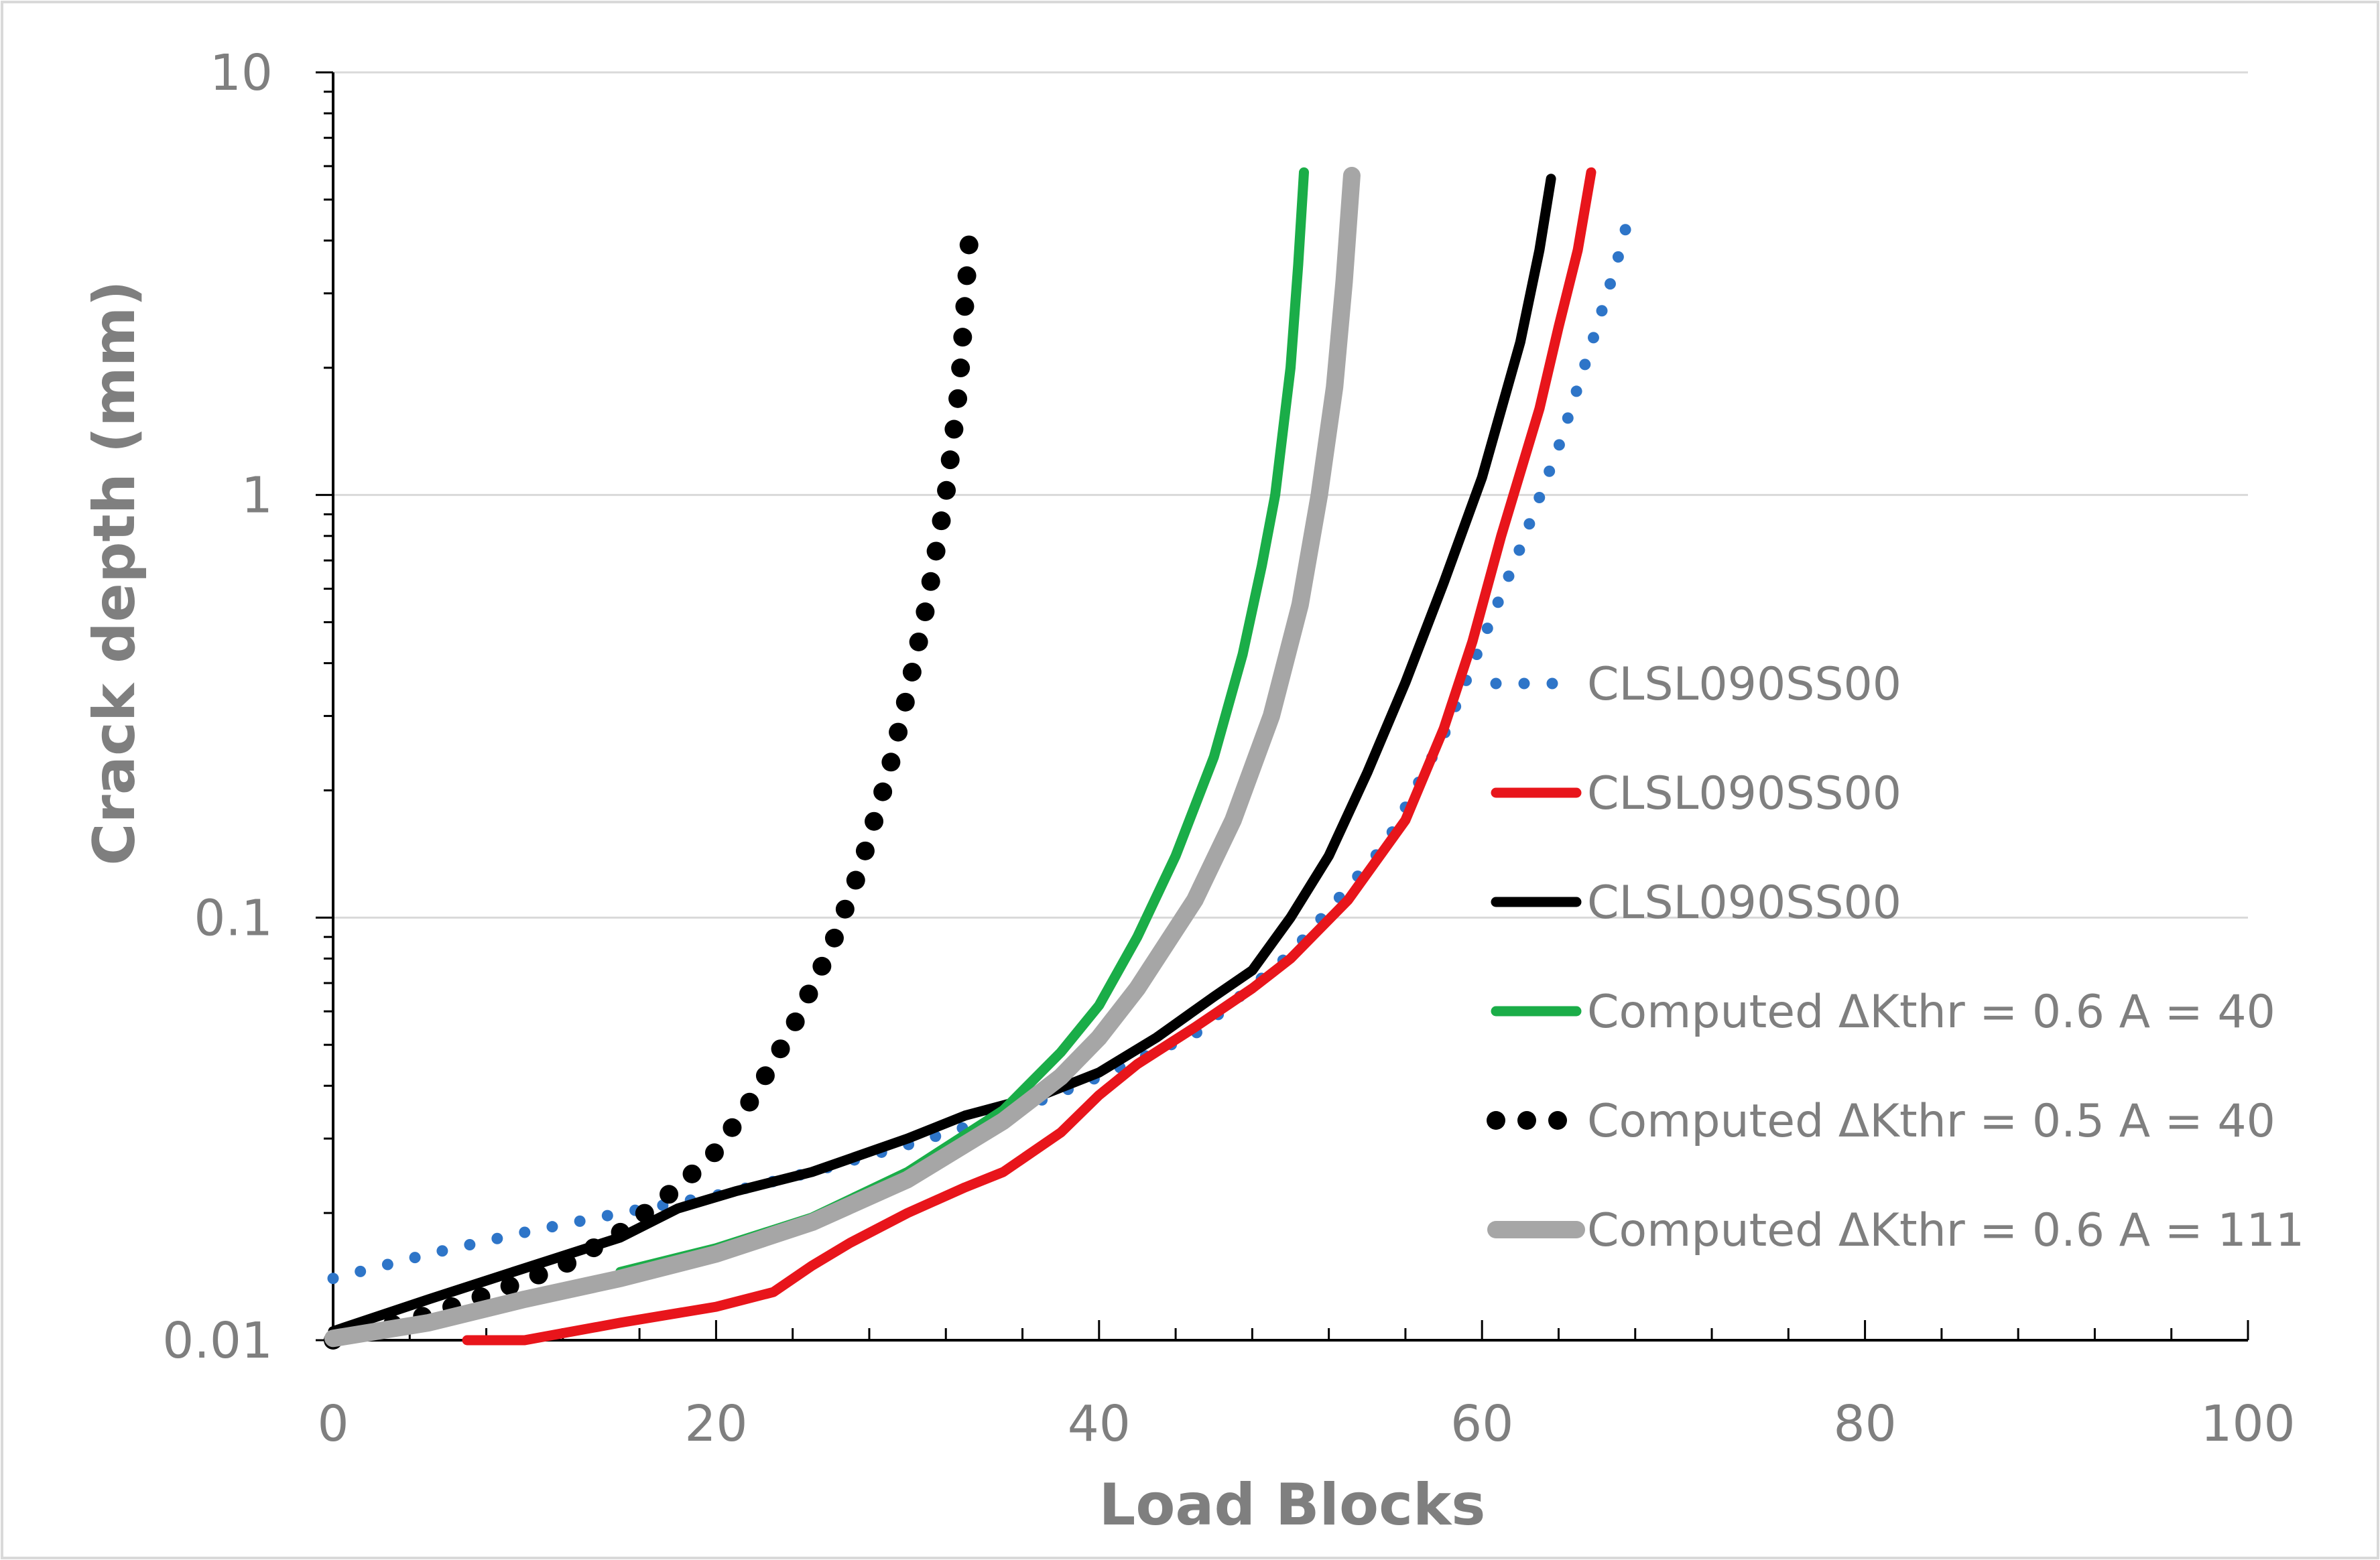 Image resolution: width=2380 pixels, height=1560 pixels. What do you see at coordinates (1306, 1424) in the screenshot?
I see `x-tick-labels: 0 20 40 60 80 100` at bounding box center [1306, 1424].